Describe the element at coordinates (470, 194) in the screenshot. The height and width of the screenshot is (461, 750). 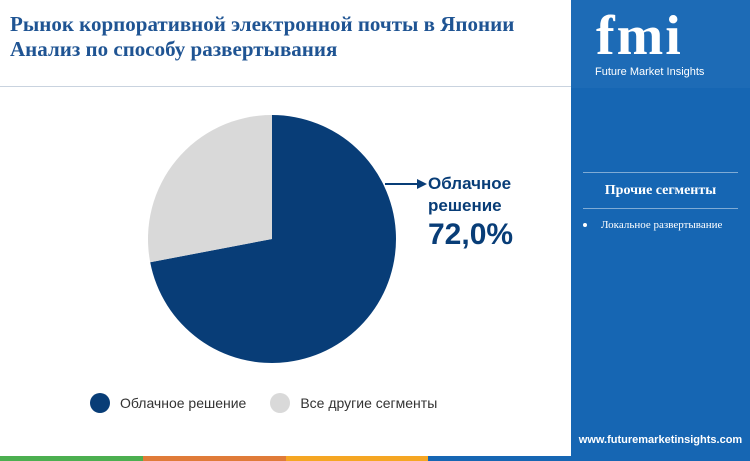
I see `callout-label: Облачное решение` at that location.